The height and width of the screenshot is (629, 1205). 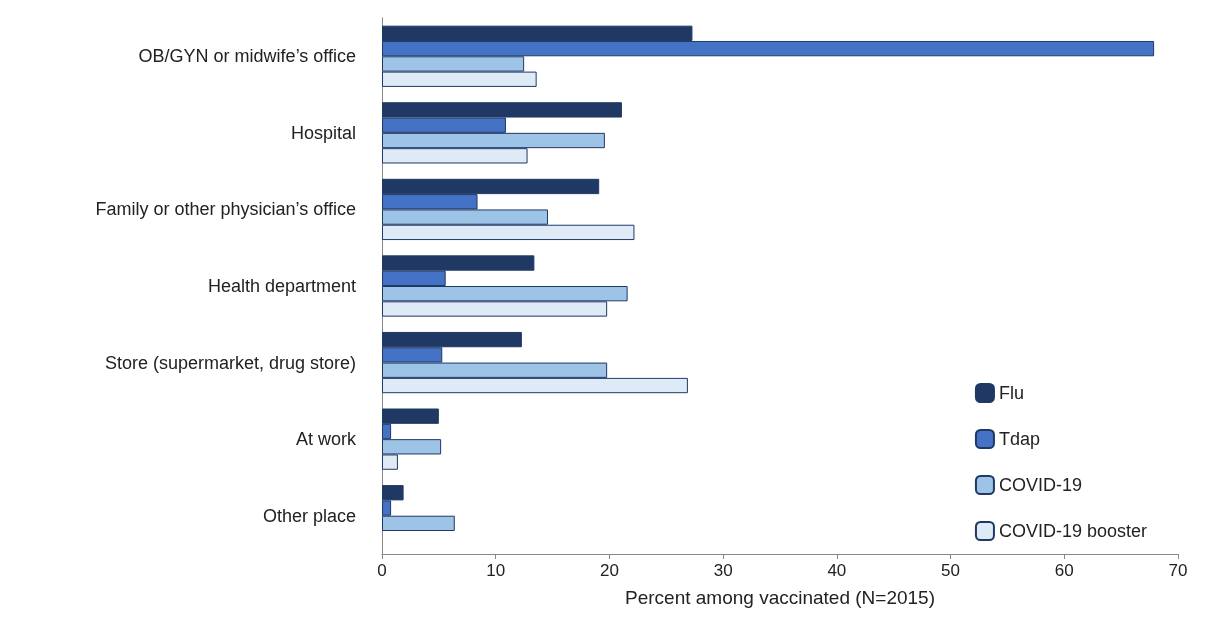 What do you see at coordinates (326, 439) in the screenshot?
I see `y-tick-label: At work` at bounding box center [326, 439].